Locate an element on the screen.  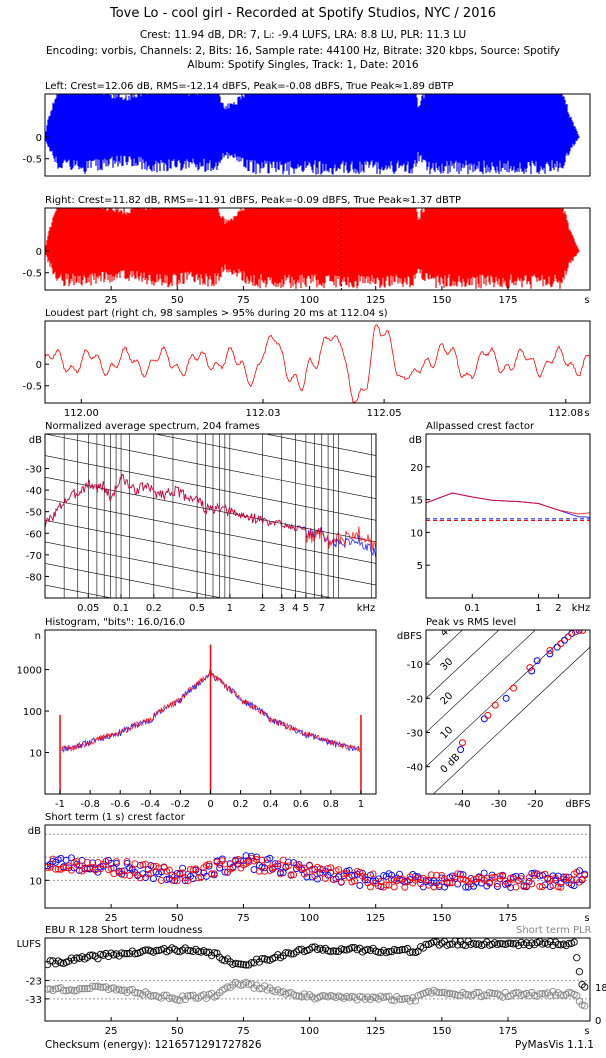
left-ytick-0: 0 is located at coordinates (39, 138).